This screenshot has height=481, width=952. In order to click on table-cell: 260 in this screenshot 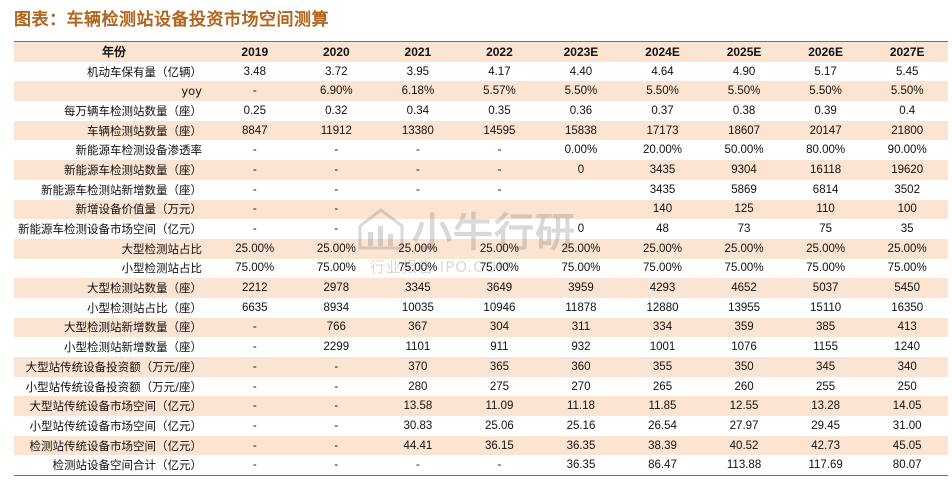, I will do `click(744, 386)`.